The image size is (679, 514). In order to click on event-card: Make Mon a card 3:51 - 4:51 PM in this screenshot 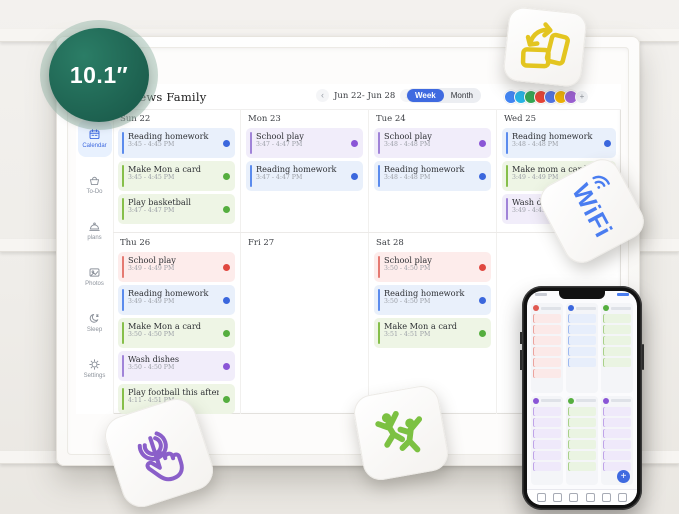, I will do `click(432, 333)`.